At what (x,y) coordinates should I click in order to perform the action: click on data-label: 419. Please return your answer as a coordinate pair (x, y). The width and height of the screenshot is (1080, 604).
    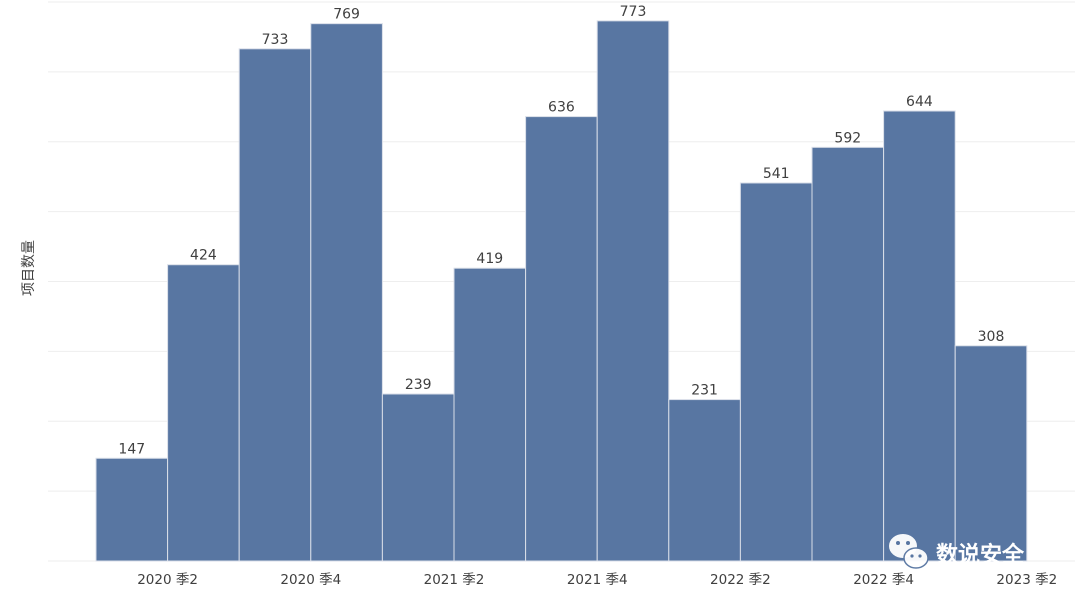
    Looking at the image, I should click on (489, 259).